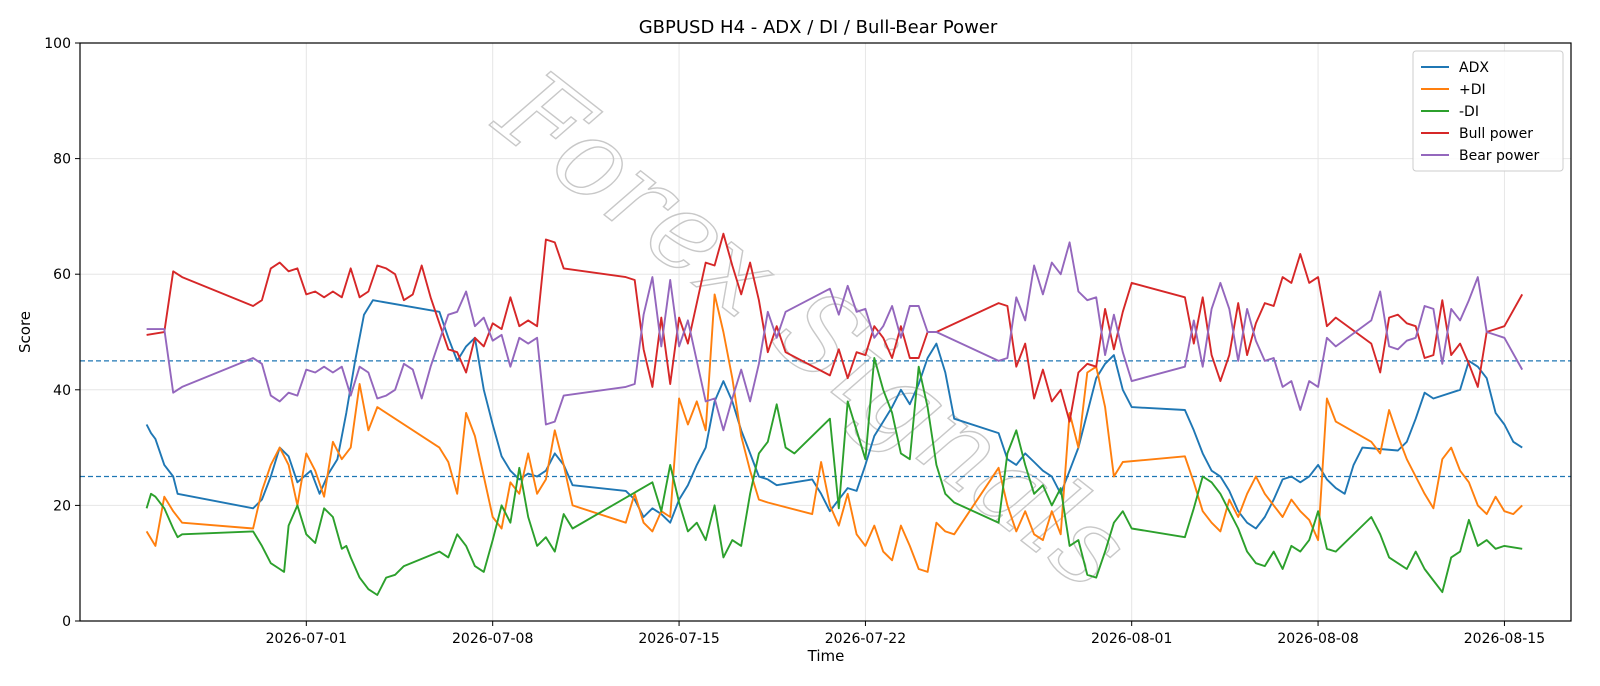 This screenshot has width=1600, height=686. What do you see at coordinates (57, 44) in the screenshot?
I see `y-tick-label: 100` at bounding box center [57, 44].